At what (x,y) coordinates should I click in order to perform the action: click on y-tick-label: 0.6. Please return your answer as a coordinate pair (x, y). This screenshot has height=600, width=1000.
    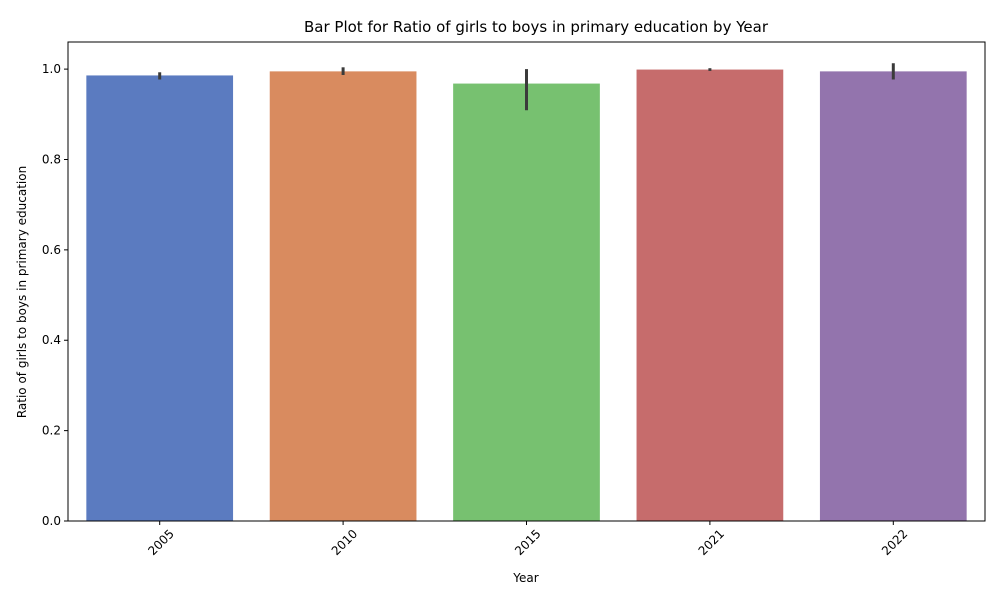
    Looking at the image, I should click on (51, 250).